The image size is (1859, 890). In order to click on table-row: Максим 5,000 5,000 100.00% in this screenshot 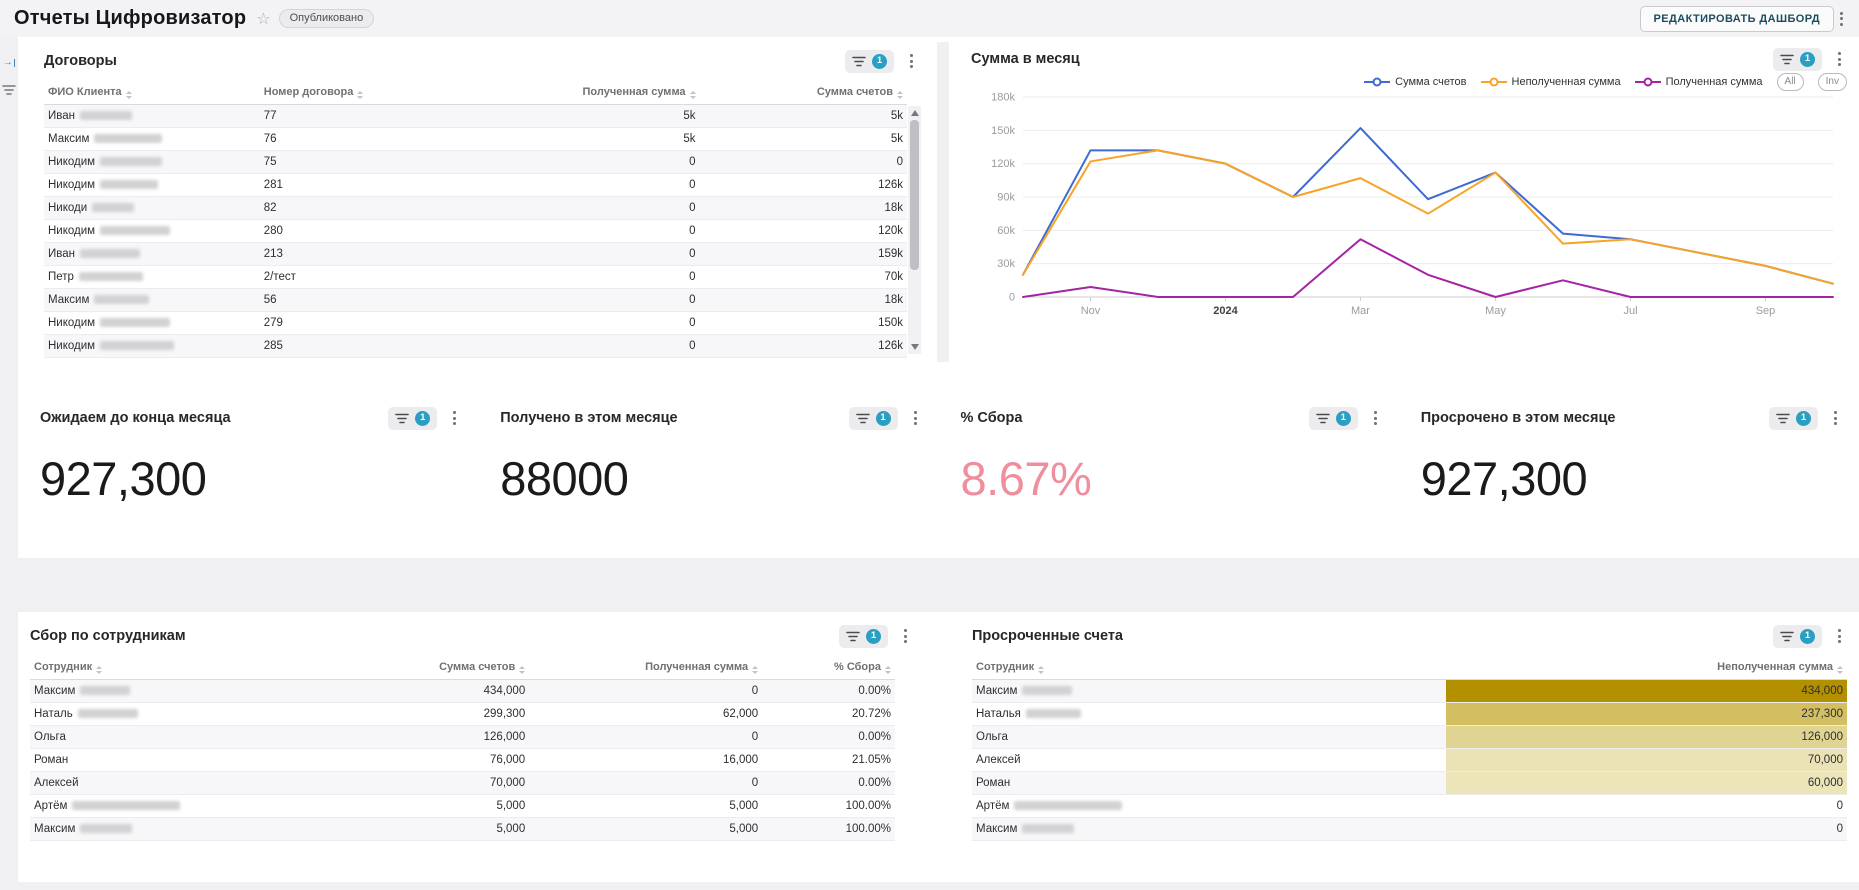, I will do `click(462, 829)`.